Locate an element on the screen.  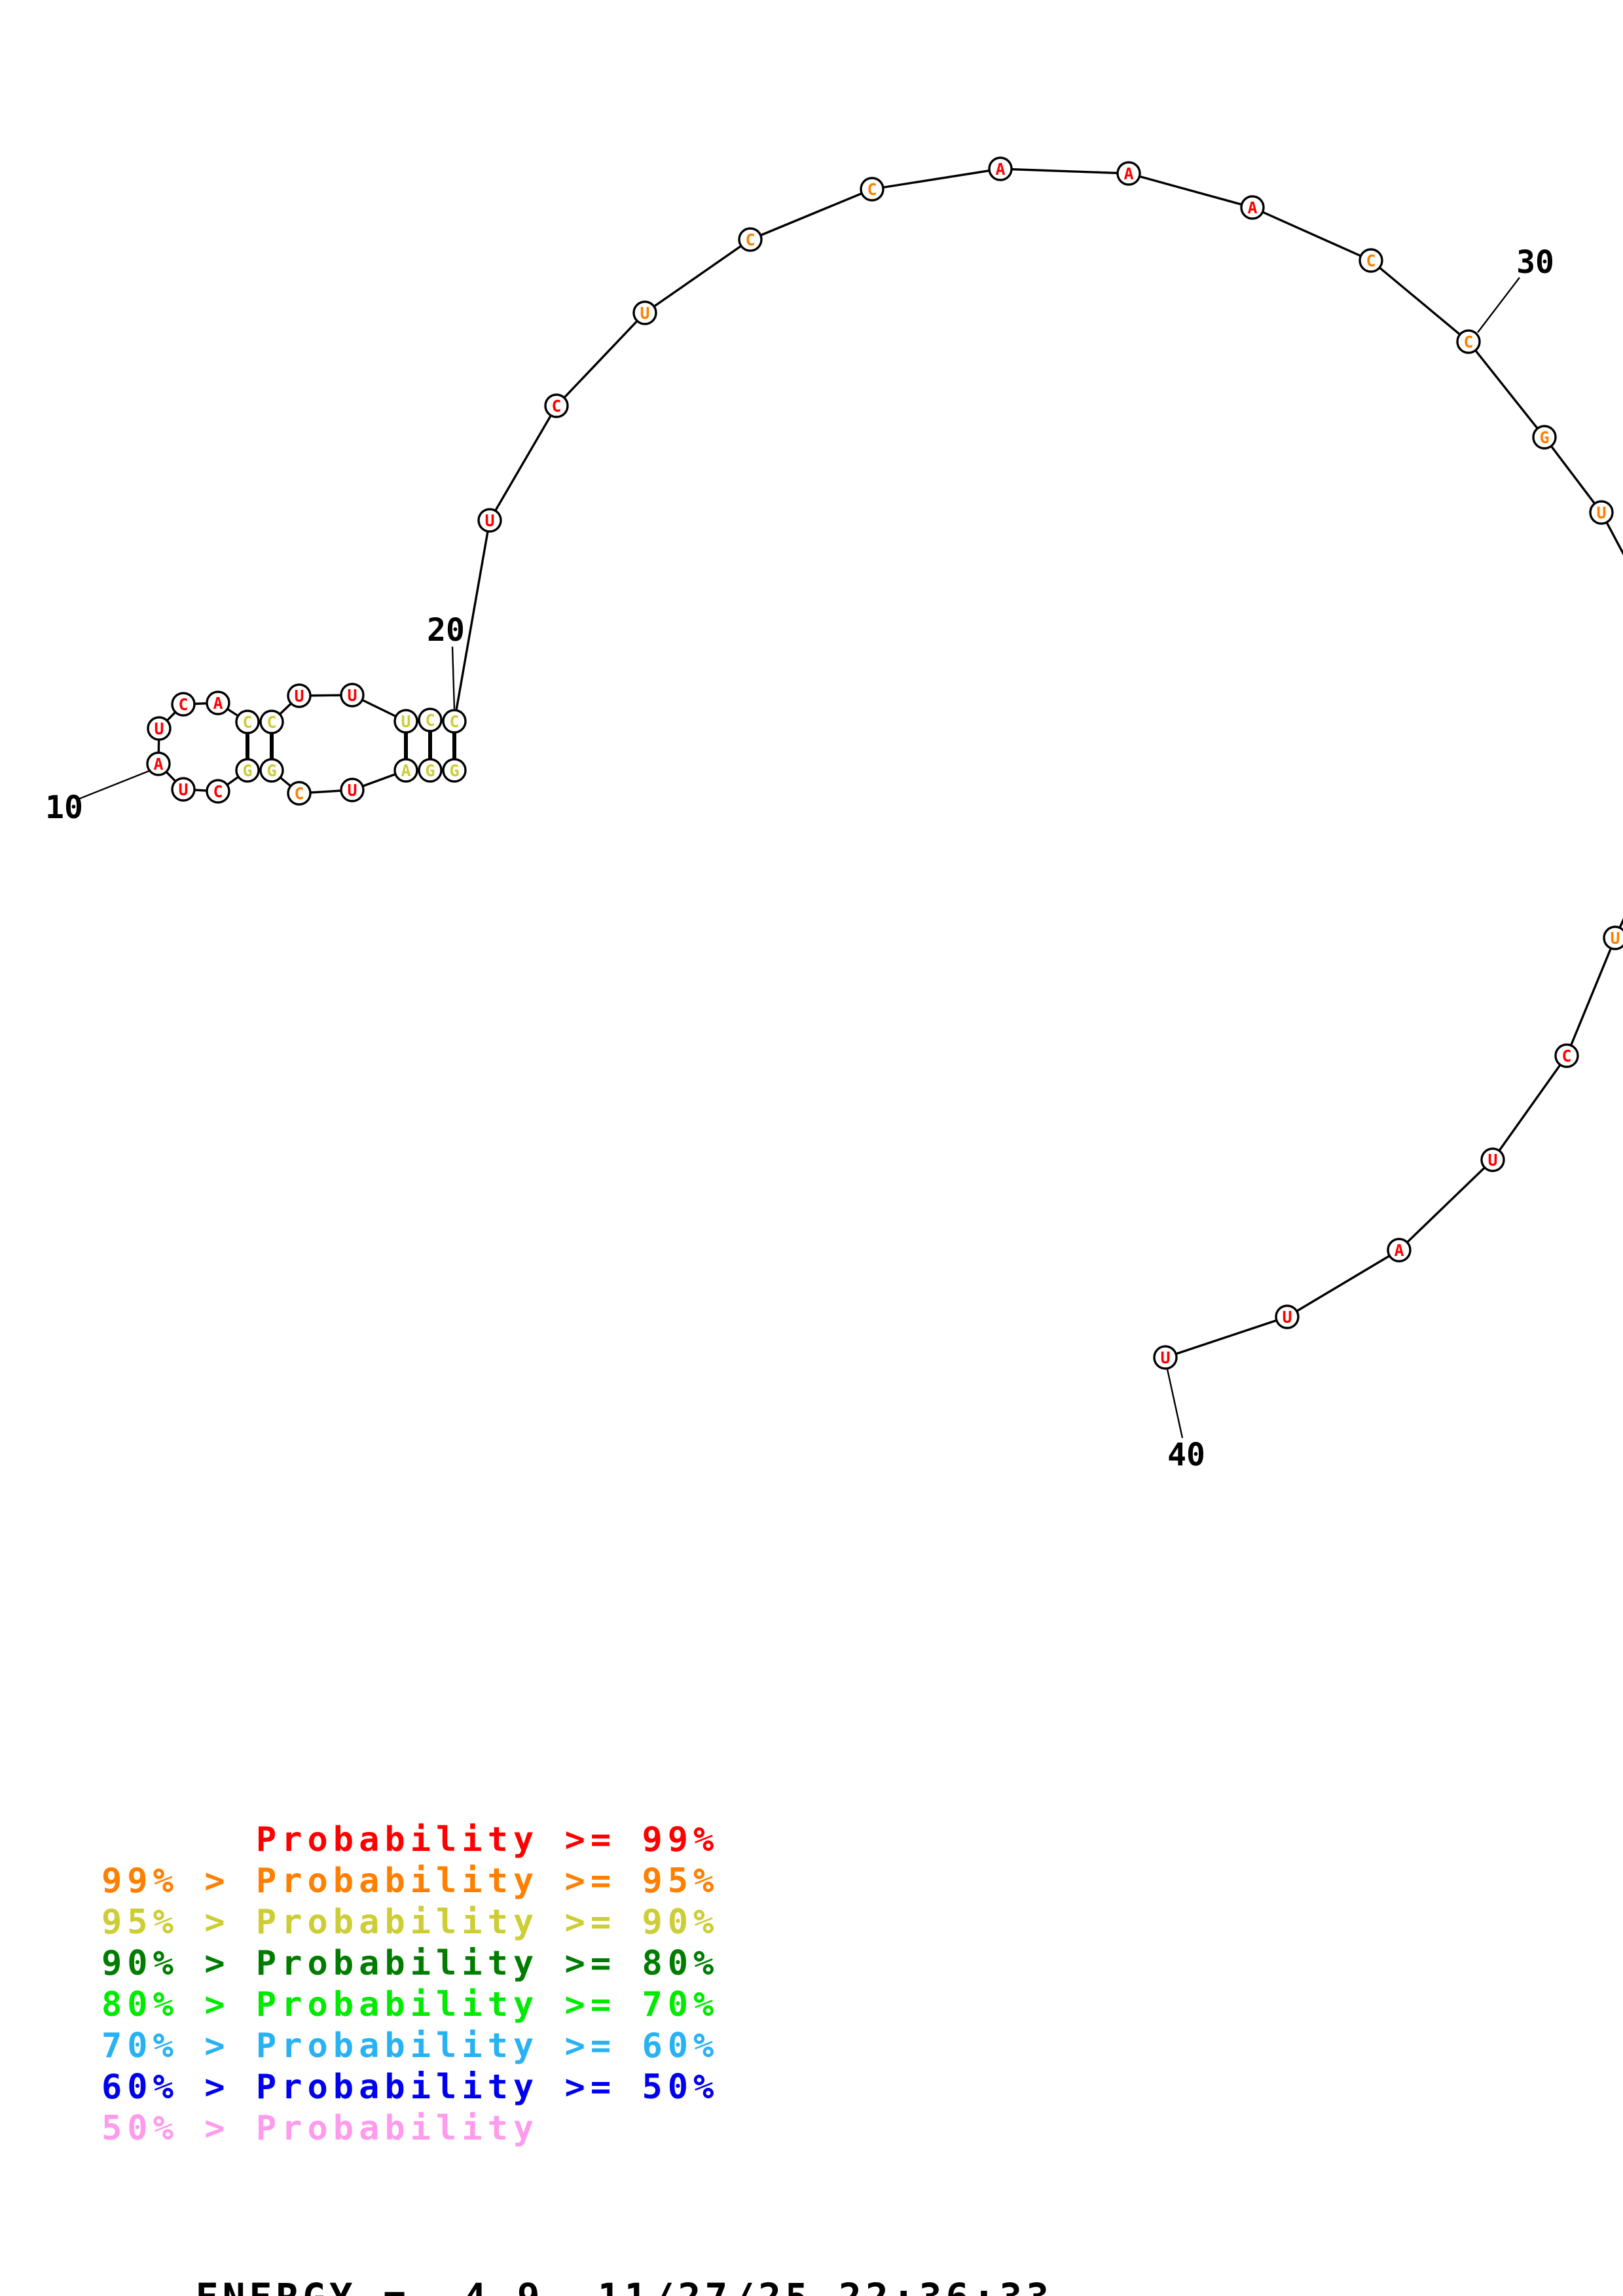
nucleotide-28: A is located at coordinates (1252, 207).